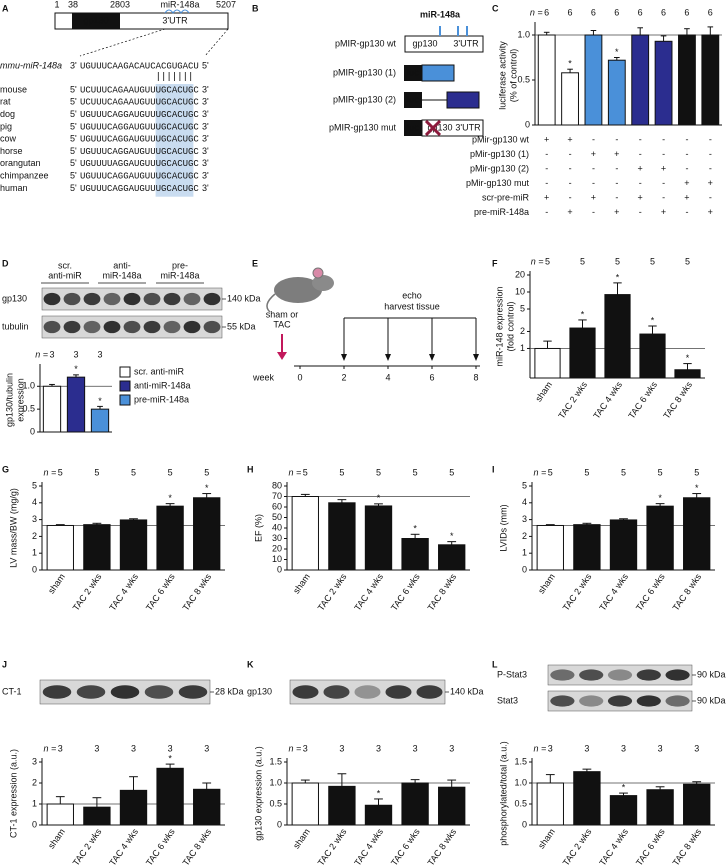 This screenshot has width=728, height=865. What do you see at coordinates (8, 139) in the screenshot?
I see `species-name: cow` at bounding box center [8, 139].